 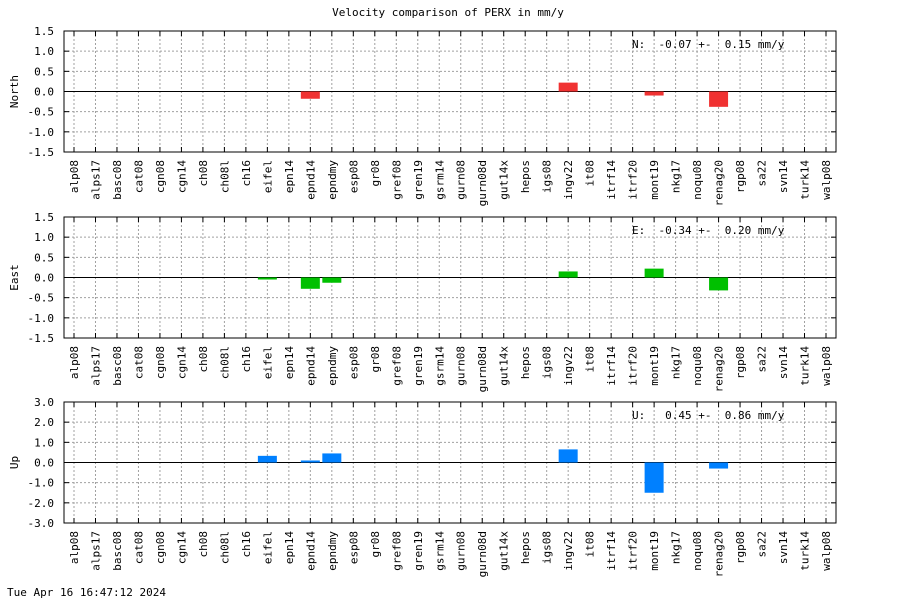 I want to click on y-axis-label: East, so click(x=14, y=277).